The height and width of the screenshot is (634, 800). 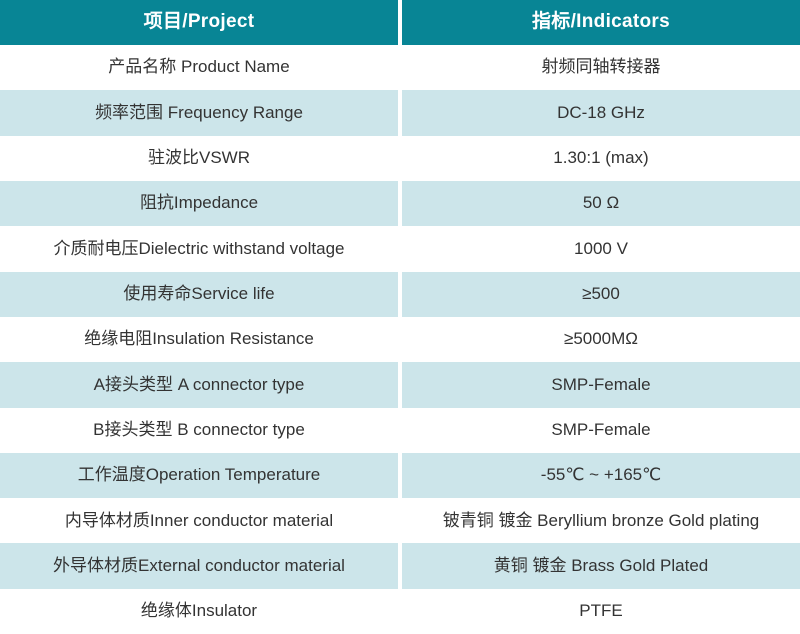 What do you see at coordinates (400, 430) in the screenshot?
I see `table-row: B接头类型 B connector type SMP-Female` at bounding box center [400, 430].